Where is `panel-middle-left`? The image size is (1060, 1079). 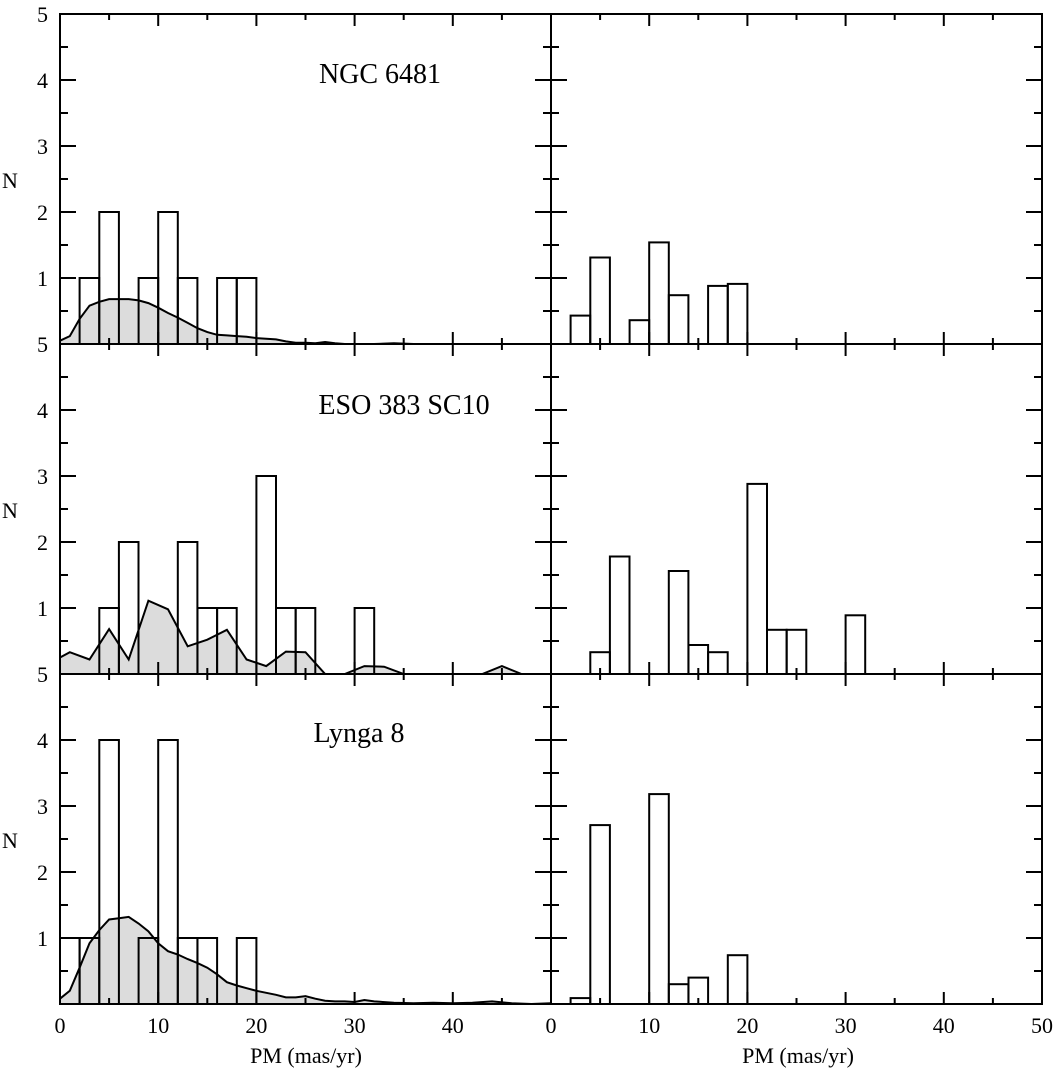
panel-middle-left is located at coordinates (305, 575).